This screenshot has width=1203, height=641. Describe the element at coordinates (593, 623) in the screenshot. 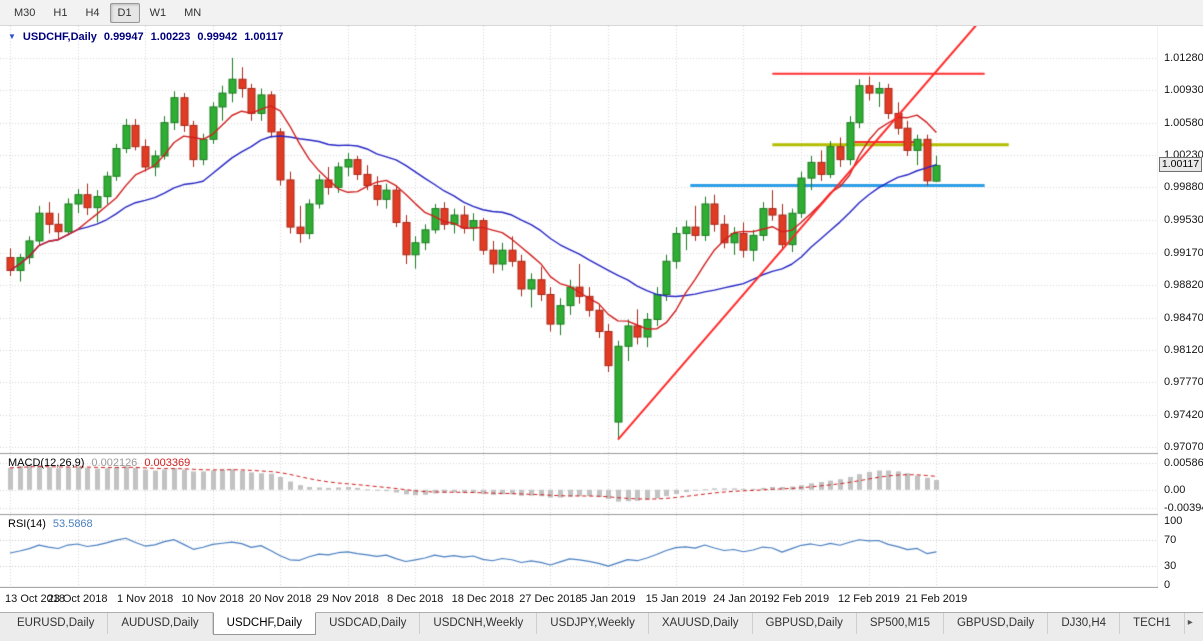

I see `tab-usdjpy-weekly: USDJPY,Weekly` at that location.